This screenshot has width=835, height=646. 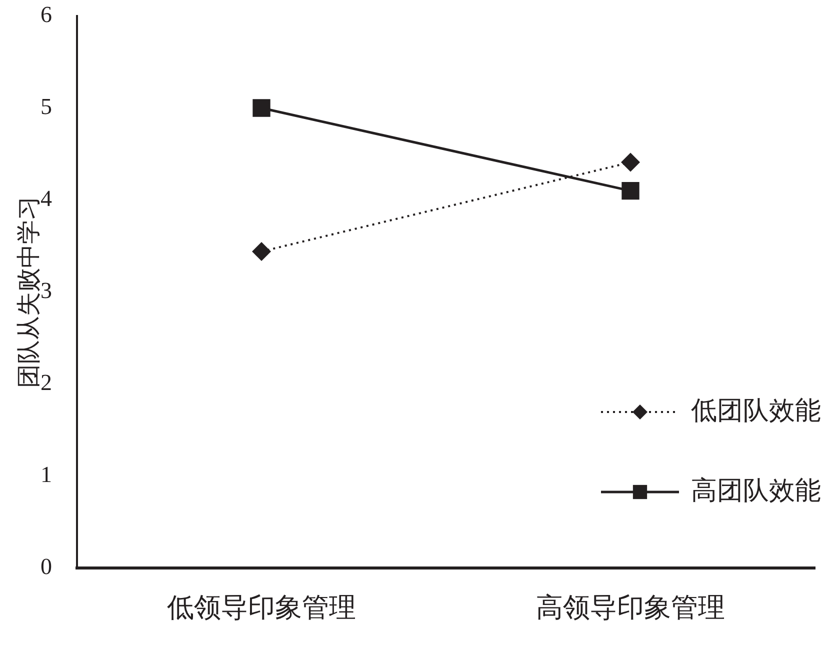 What do you see at coordinates (46, 383) in the screenshot?
I see `y-tick-label: 2` at bounding box center [46, 383].